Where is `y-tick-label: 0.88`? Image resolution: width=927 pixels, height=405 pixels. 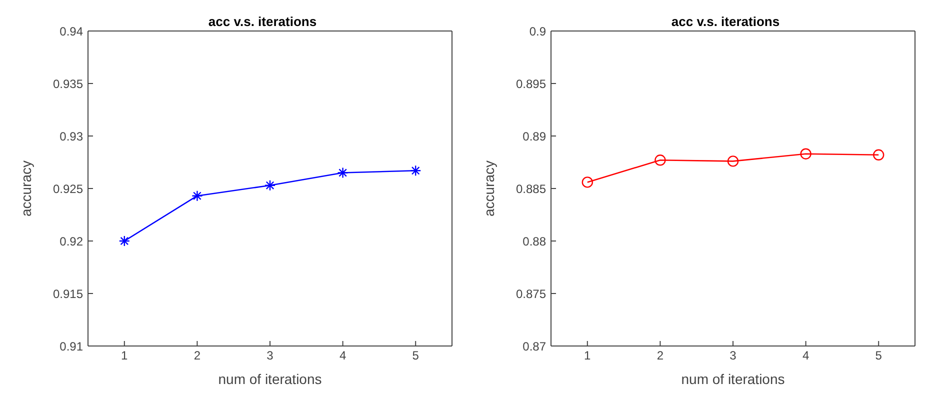 y-tick-label: 0.88 is located at coordinates (534, 241).